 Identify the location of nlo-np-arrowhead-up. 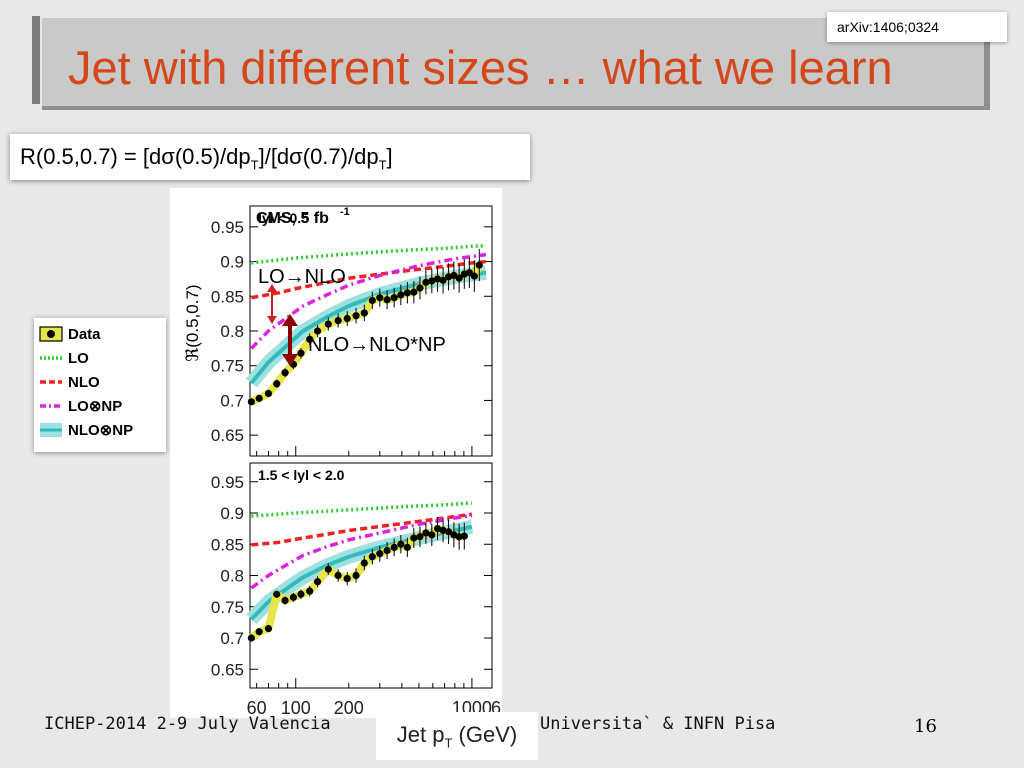
(290, 320).